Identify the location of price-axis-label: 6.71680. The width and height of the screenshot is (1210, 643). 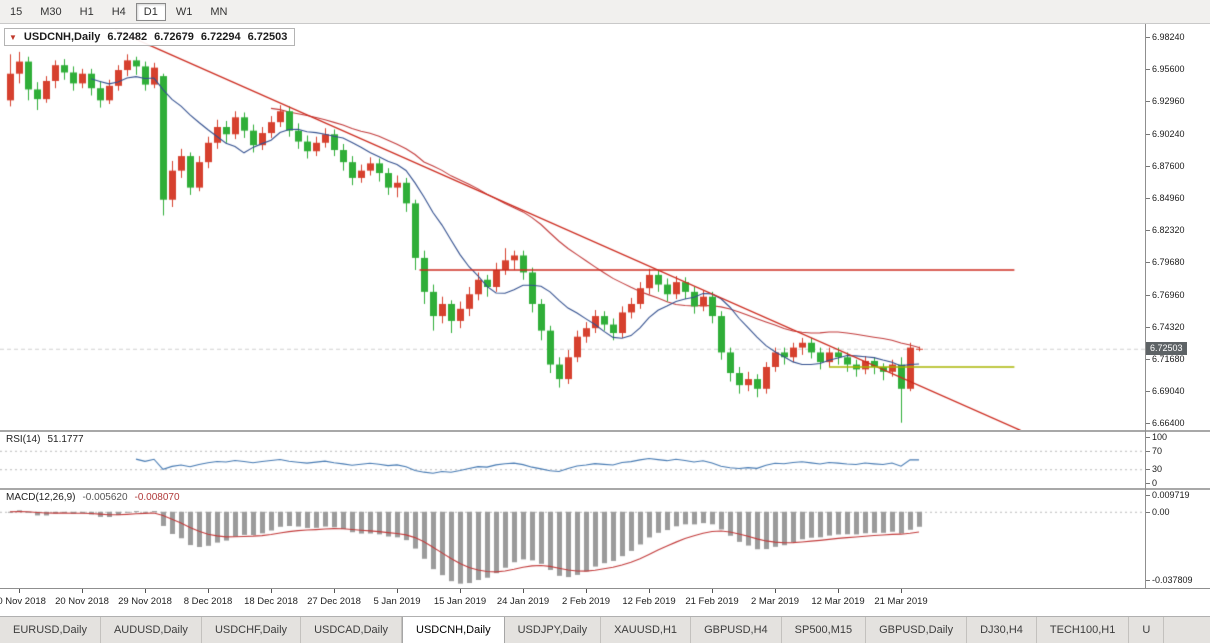
(1168, 358).